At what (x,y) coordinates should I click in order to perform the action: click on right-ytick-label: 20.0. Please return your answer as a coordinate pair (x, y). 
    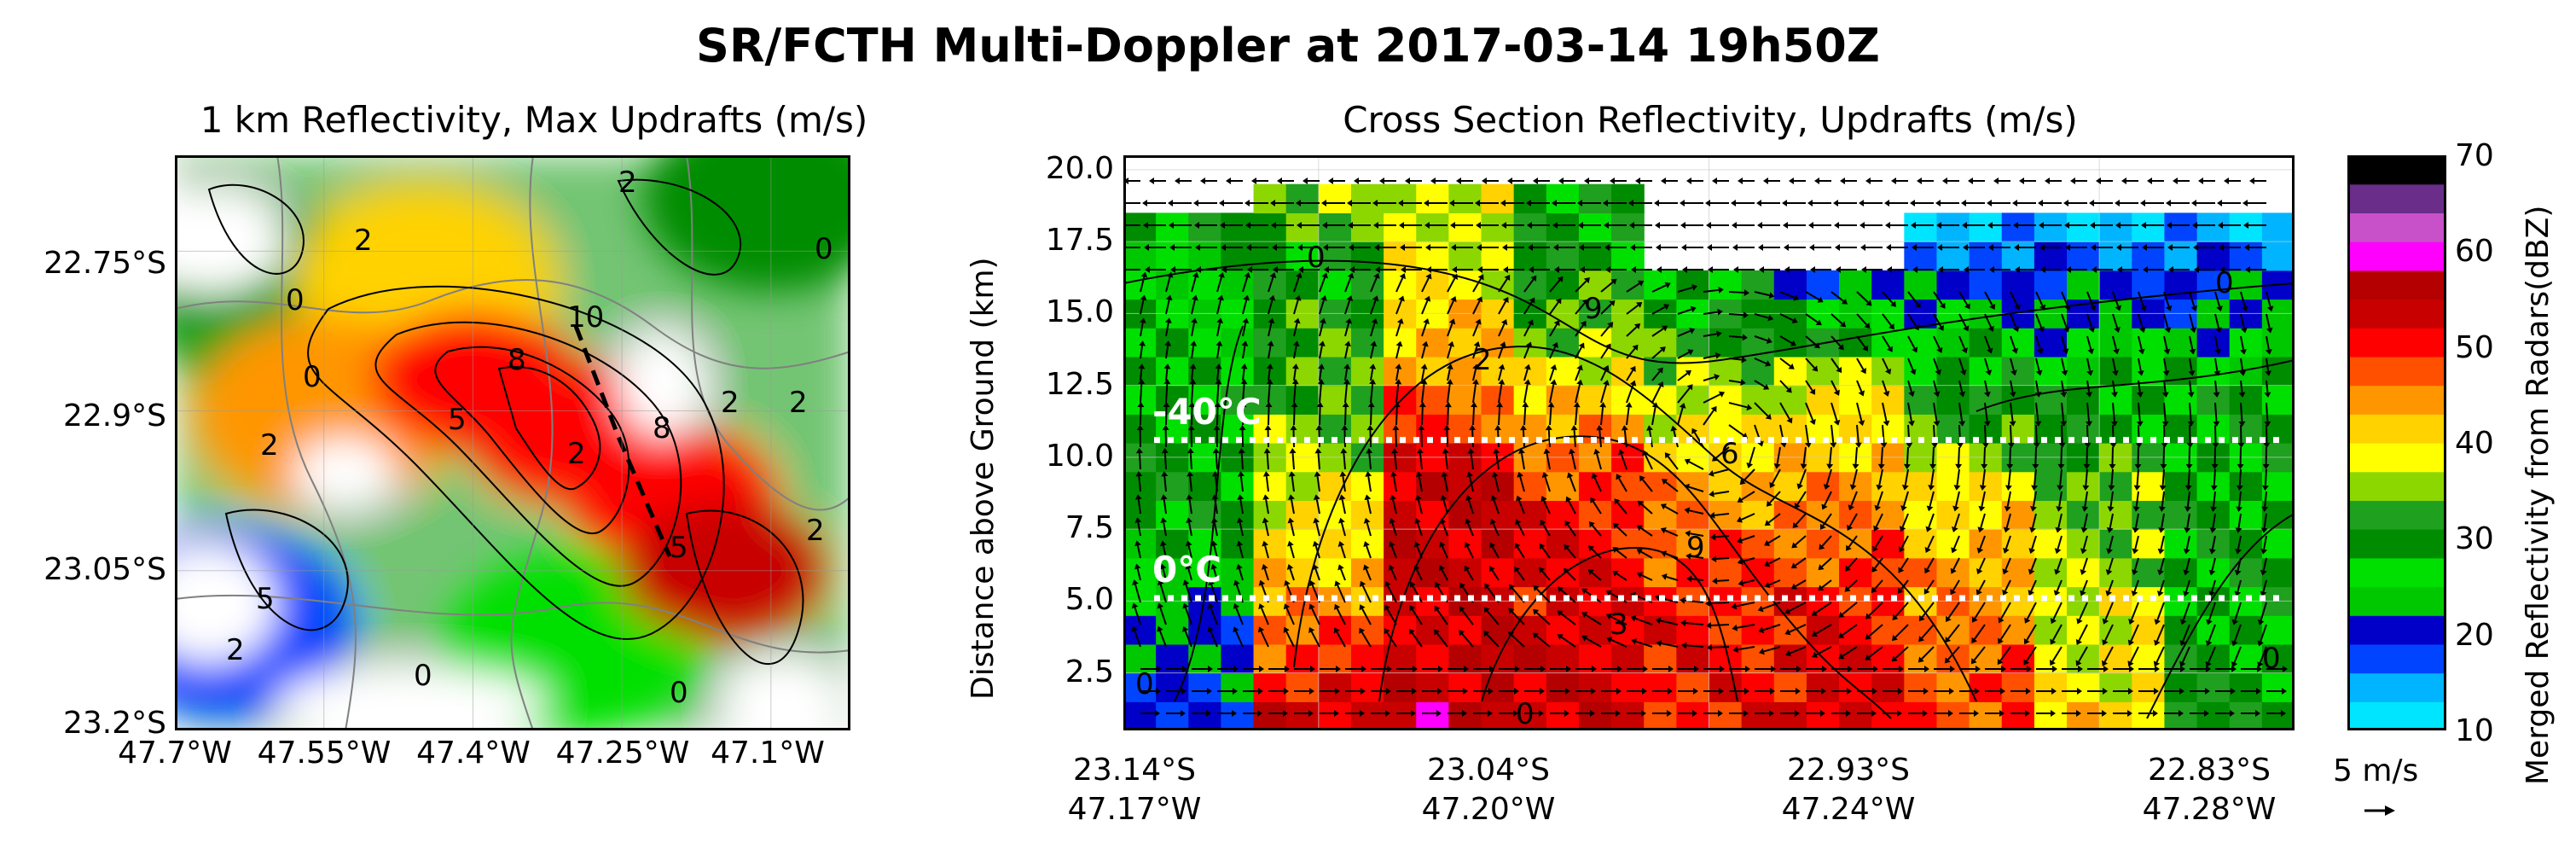
    Looking at the image, I should click on (1079, 168).